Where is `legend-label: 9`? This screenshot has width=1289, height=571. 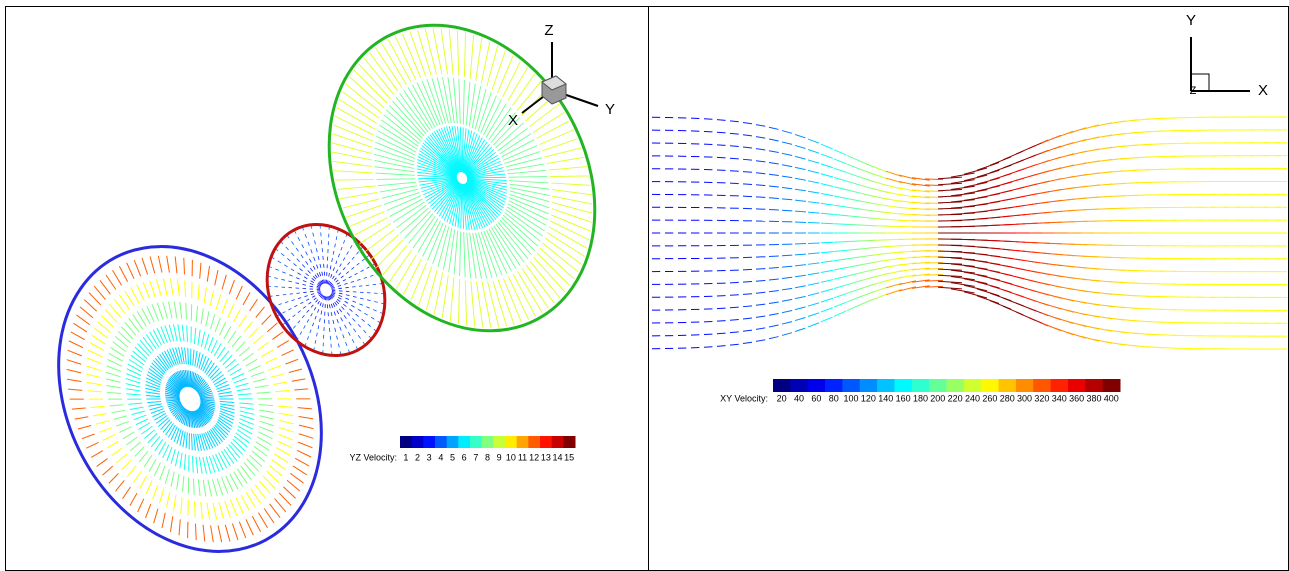 legend-label: 9 is located at coordinates (499, 457).